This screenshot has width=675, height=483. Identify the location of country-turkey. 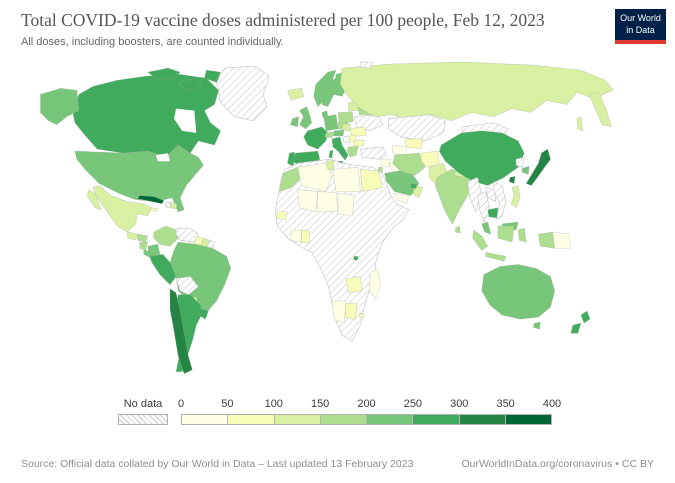
(373, 153).